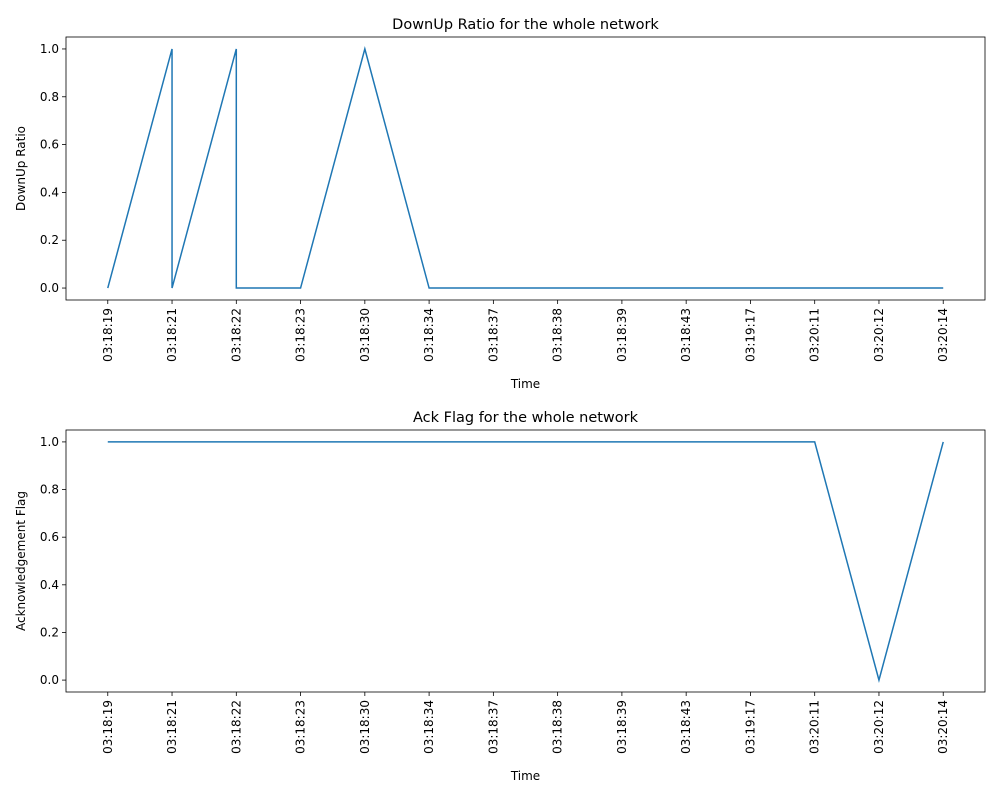  Describe the element at coordinates (526, 418) in the screenshot. I see `chart-title: Ack Flag for the whole network` at that location.